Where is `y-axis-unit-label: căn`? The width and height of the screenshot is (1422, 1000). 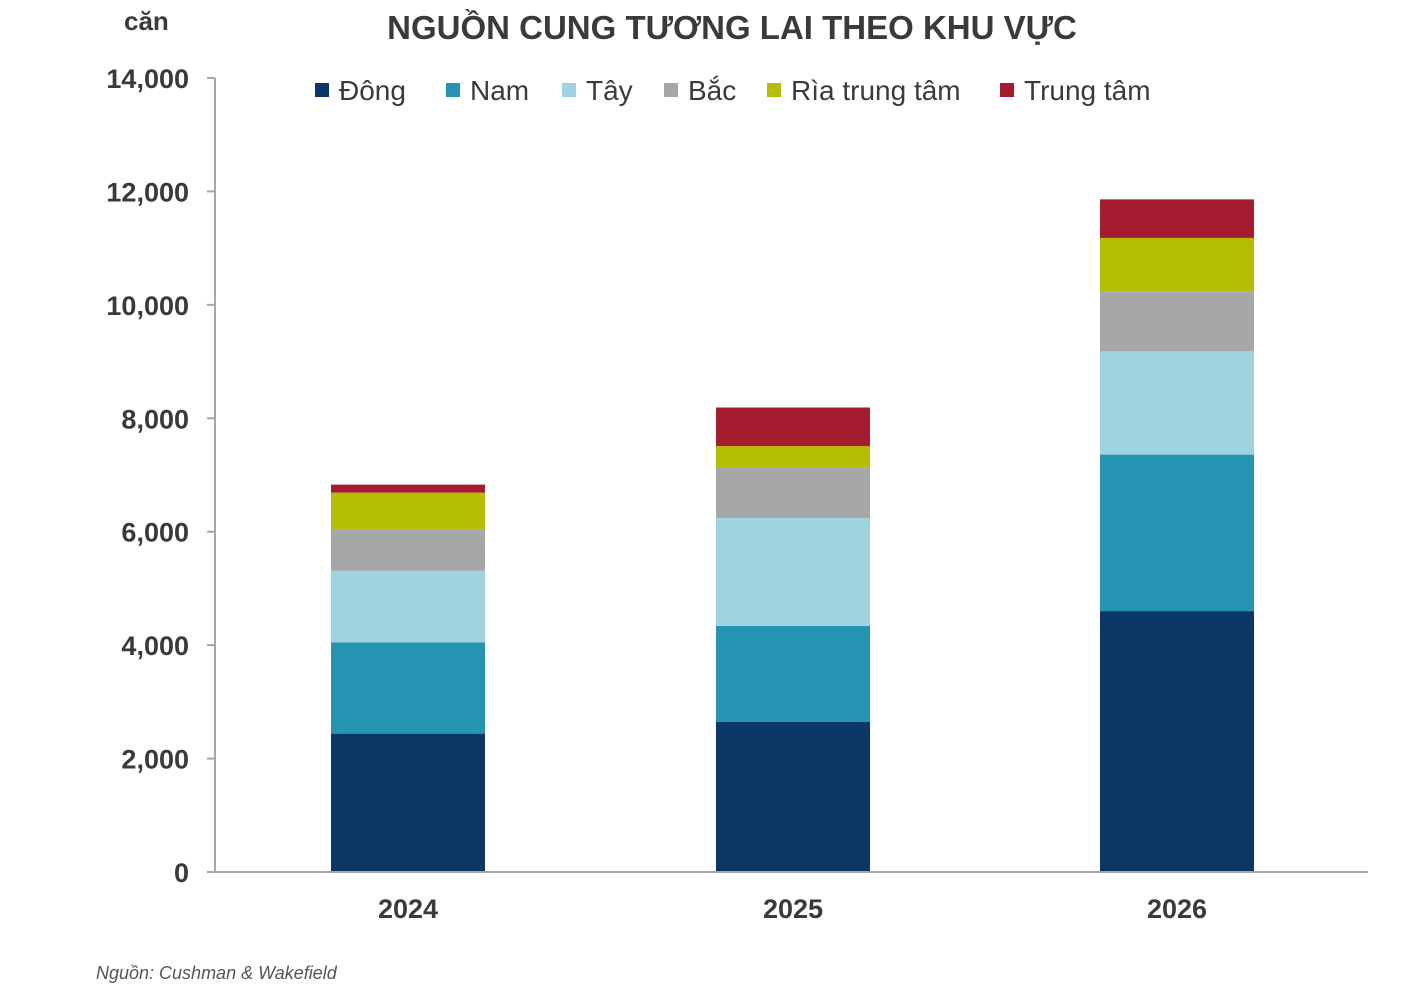 y-axis-unit-label: căn is located at coordinates (146, 21).